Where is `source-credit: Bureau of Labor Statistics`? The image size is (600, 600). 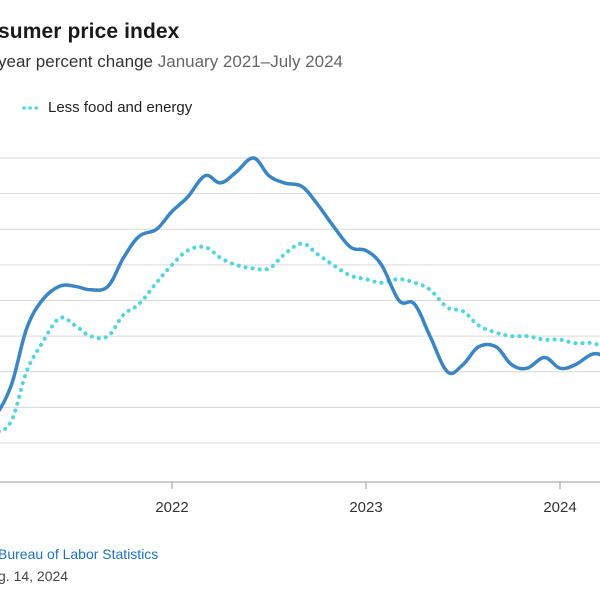
source-credit: Bureau of Labor Statistics is located at coordinates (79, 554).